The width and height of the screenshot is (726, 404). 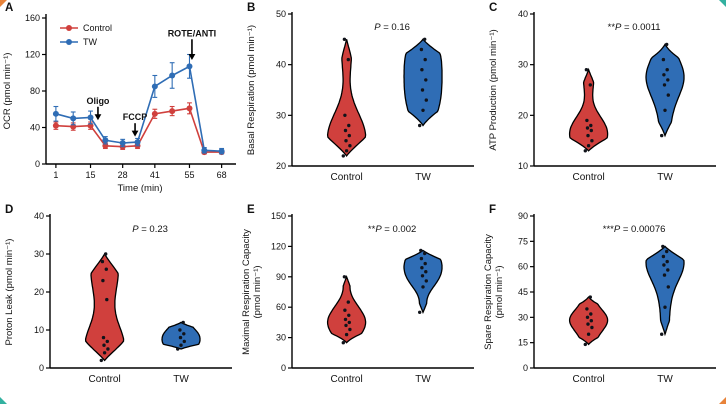 What do you see at coordinates (86, 35) in the screenshot?
I see `legend: Control TW` at bounding box center [86, 35].